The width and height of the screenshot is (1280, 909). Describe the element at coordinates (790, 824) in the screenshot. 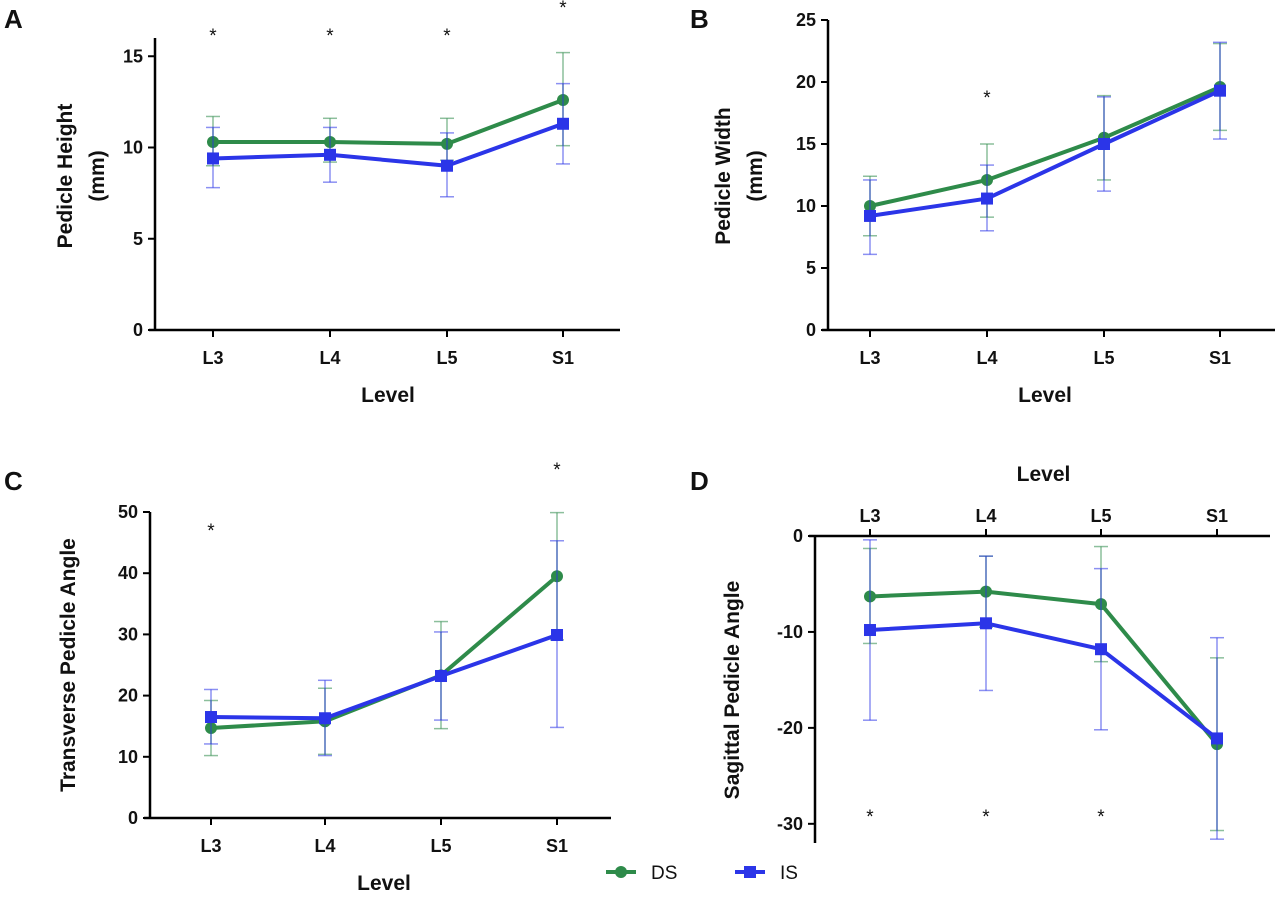

I see `y-tick-label: -30` at that location.